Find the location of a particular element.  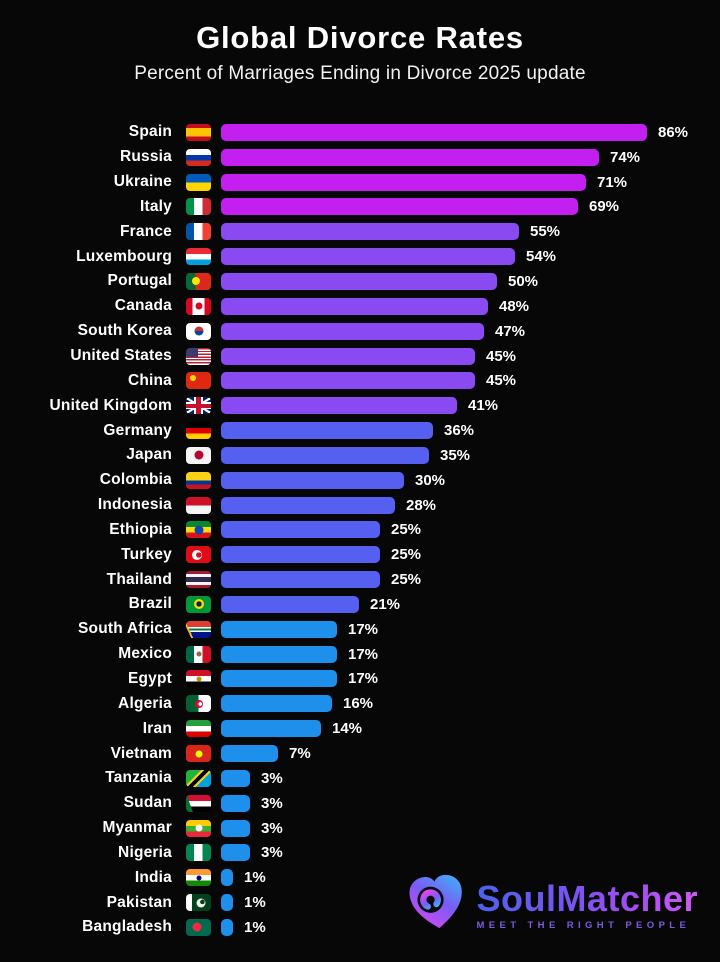

chart-row: Egypt 17% is located at coordinates (360, 679).